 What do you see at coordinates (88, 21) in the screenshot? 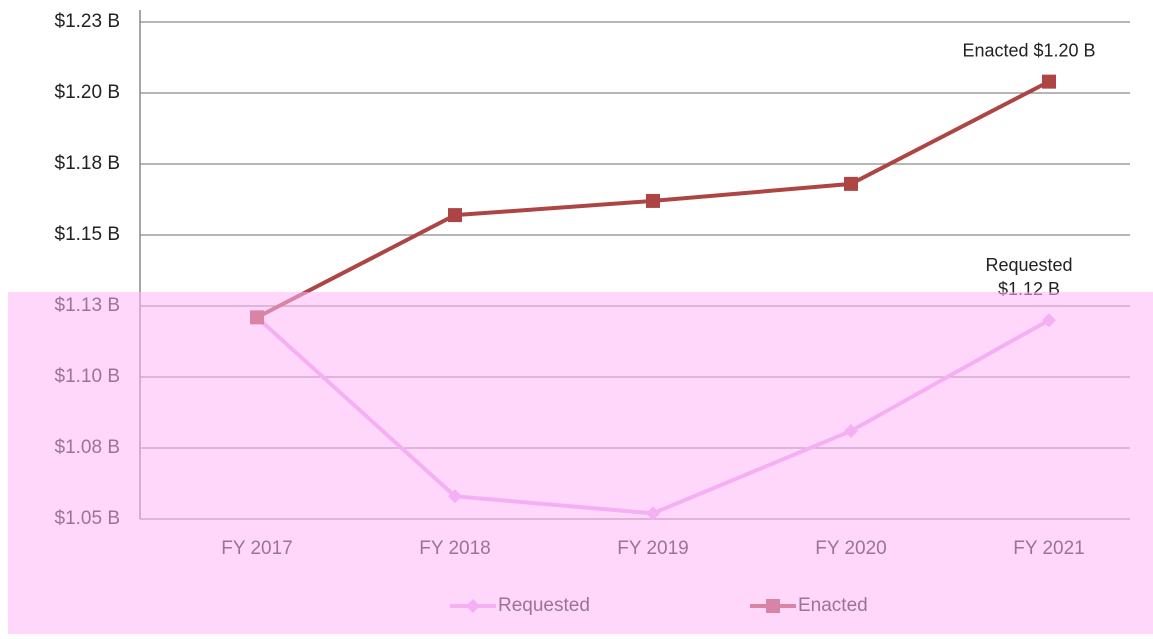
I see `y-tick-label: $1.23 B` at bounding box center [88, 21].